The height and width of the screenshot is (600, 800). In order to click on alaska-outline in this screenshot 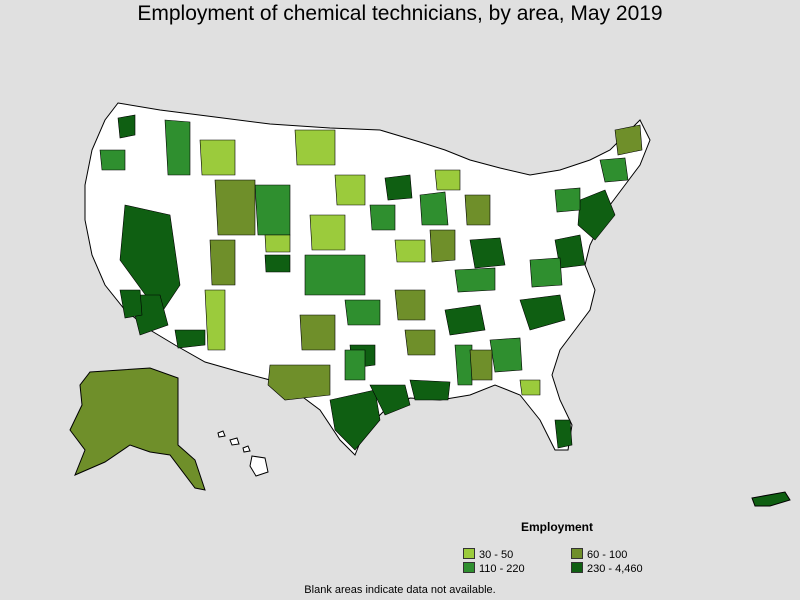, I will do `click(137, 429)`.